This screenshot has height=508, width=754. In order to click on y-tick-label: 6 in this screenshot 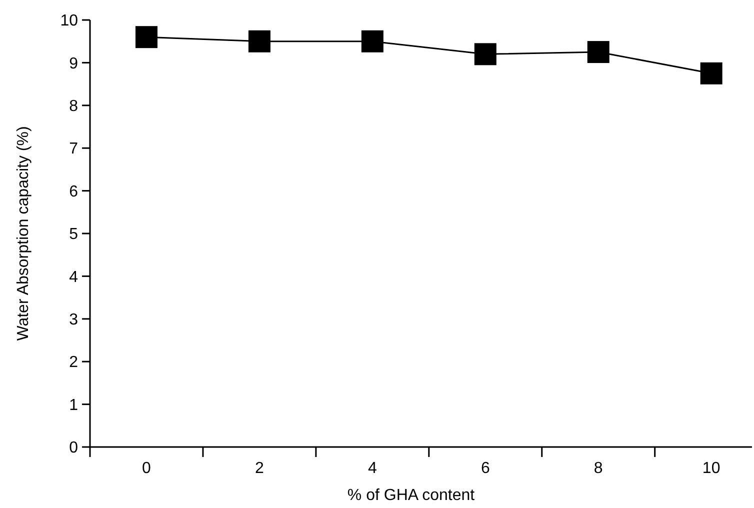, I will do `click(73, 191)`.